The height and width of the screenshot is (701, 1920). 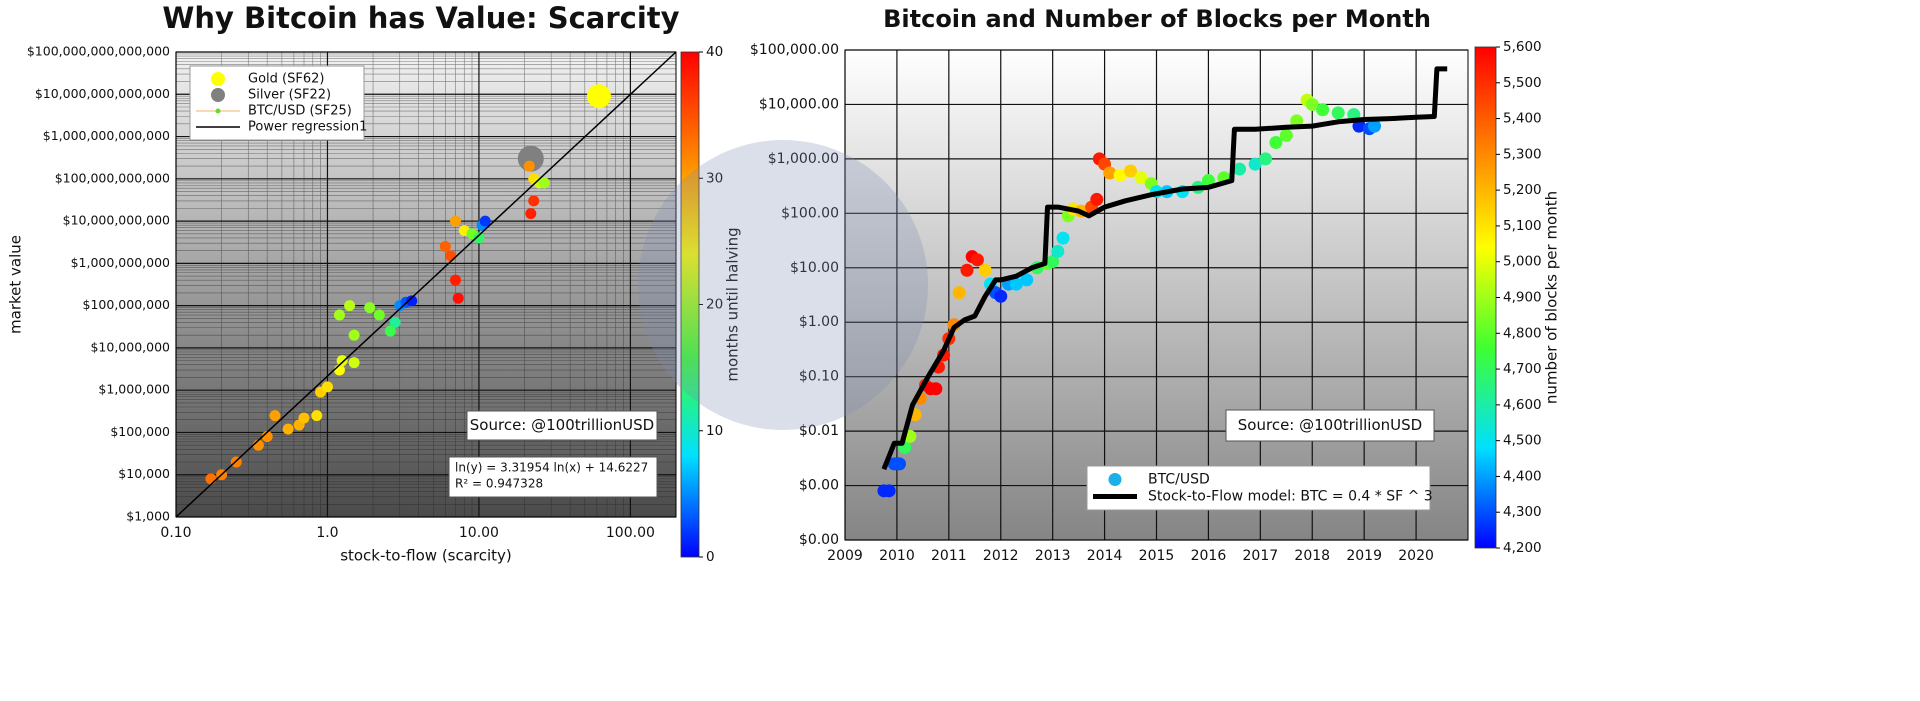 I want to click on source-box, so click(x=1330, y=425).